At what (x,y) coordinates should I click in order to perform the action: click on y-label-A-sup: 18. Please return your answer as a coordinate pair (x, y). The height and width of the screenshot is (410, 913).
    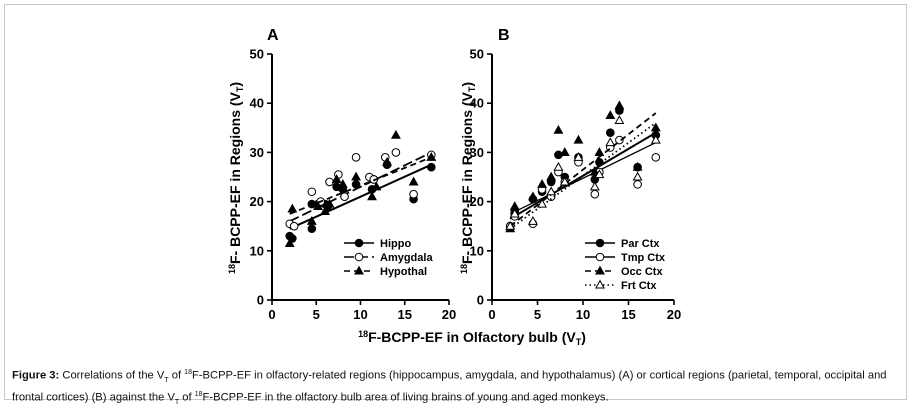
    Looking at the image, I should click on (232, 269).